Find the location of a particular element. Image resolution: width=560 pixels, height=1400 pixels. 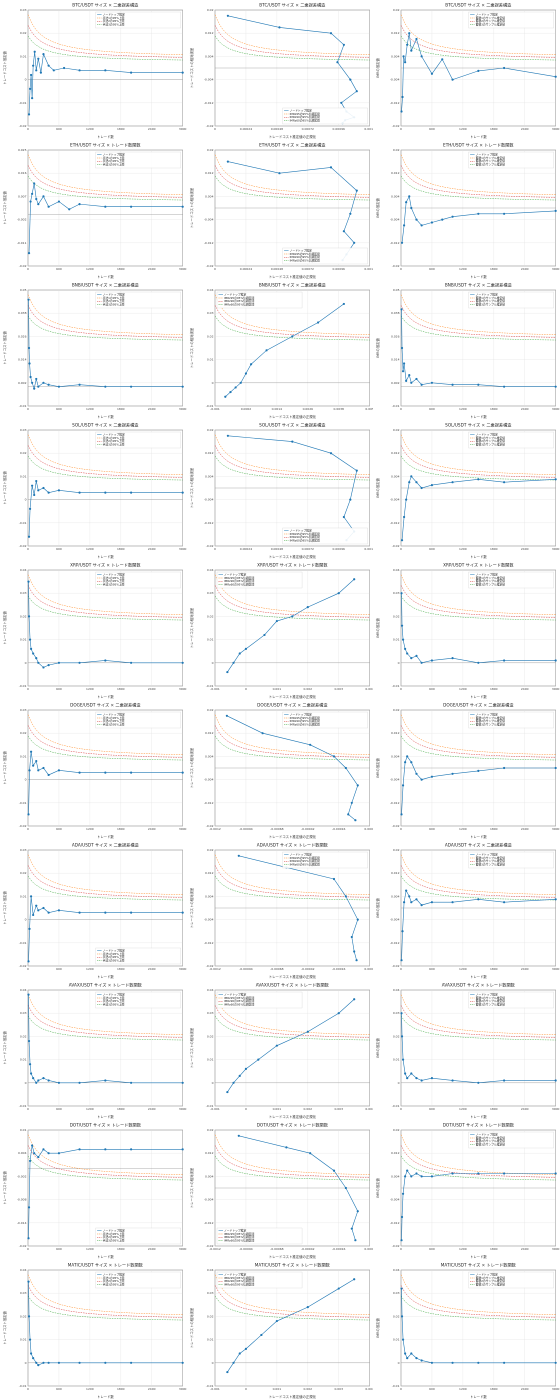

y-tick-label: 0 is located at coordinates (26, 920).